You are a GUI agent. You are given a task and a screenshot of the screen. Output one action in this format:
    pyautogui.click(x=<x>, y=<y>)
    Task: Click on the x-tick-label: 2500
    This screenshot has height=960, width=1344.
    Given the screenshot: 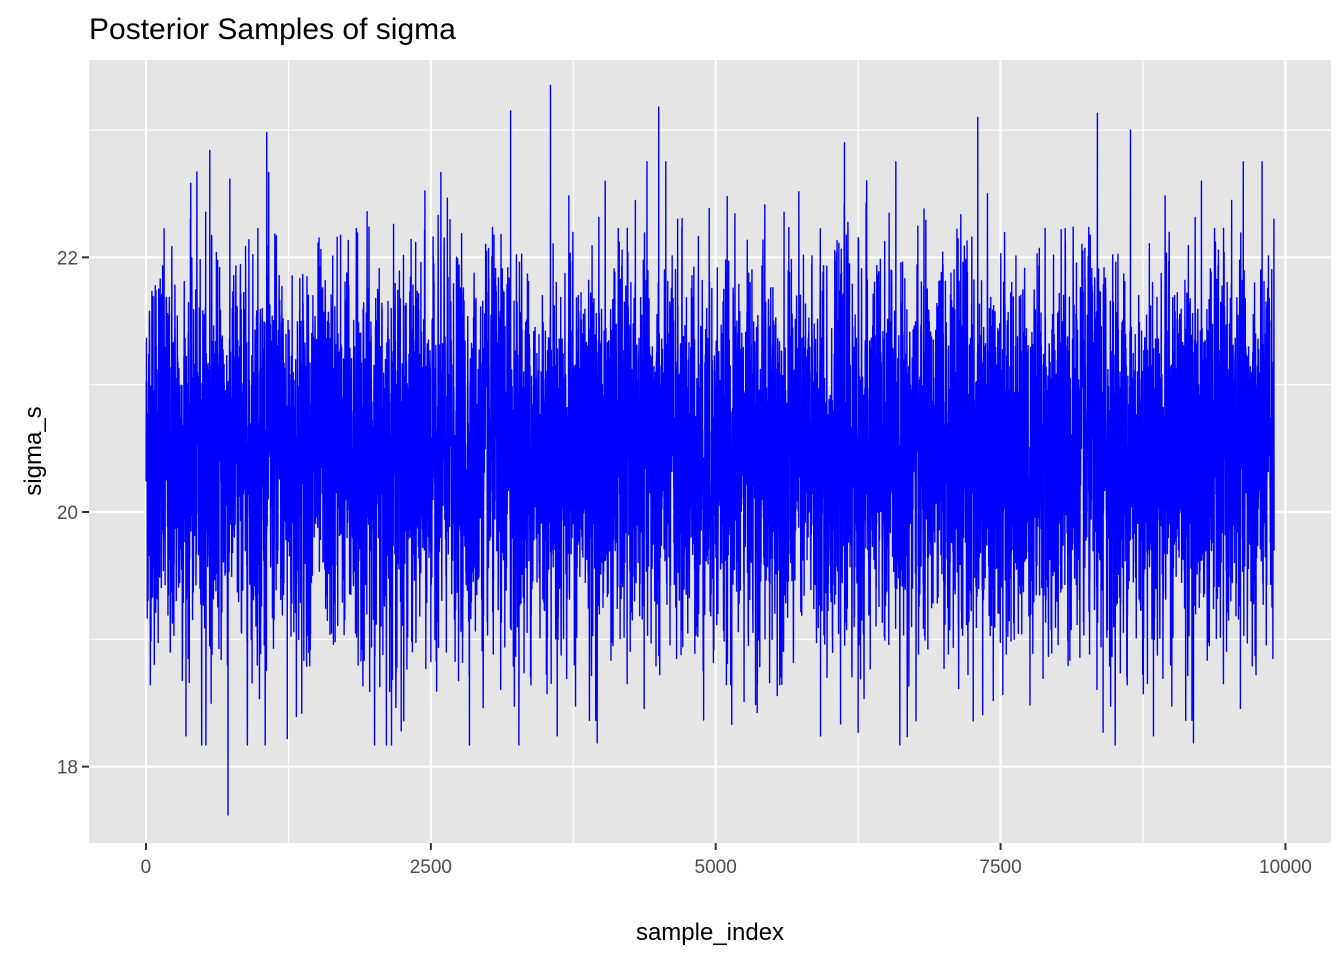 What is the action you would take?
    pyautogui.click(x=431, y=867)
    